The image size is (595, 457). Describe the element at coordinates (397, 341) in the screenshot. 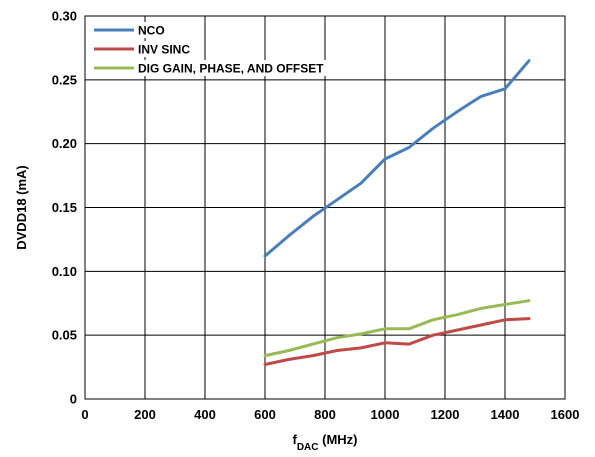

I see `series-line-inv-sinc` at that location.